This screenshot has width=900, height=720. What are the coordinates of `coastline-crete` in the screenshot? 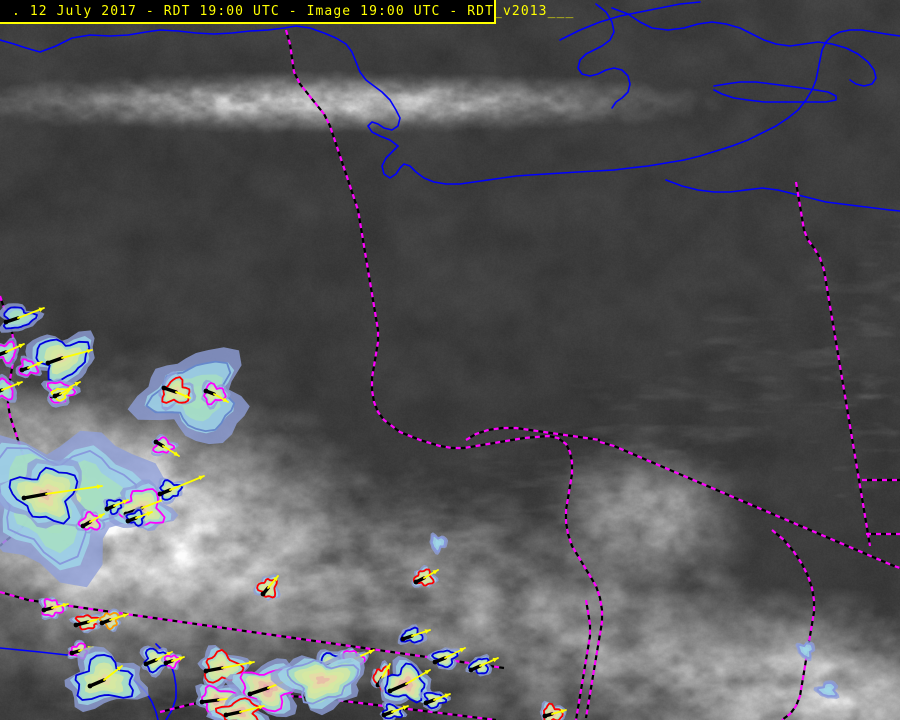 It's located at (775, 92).